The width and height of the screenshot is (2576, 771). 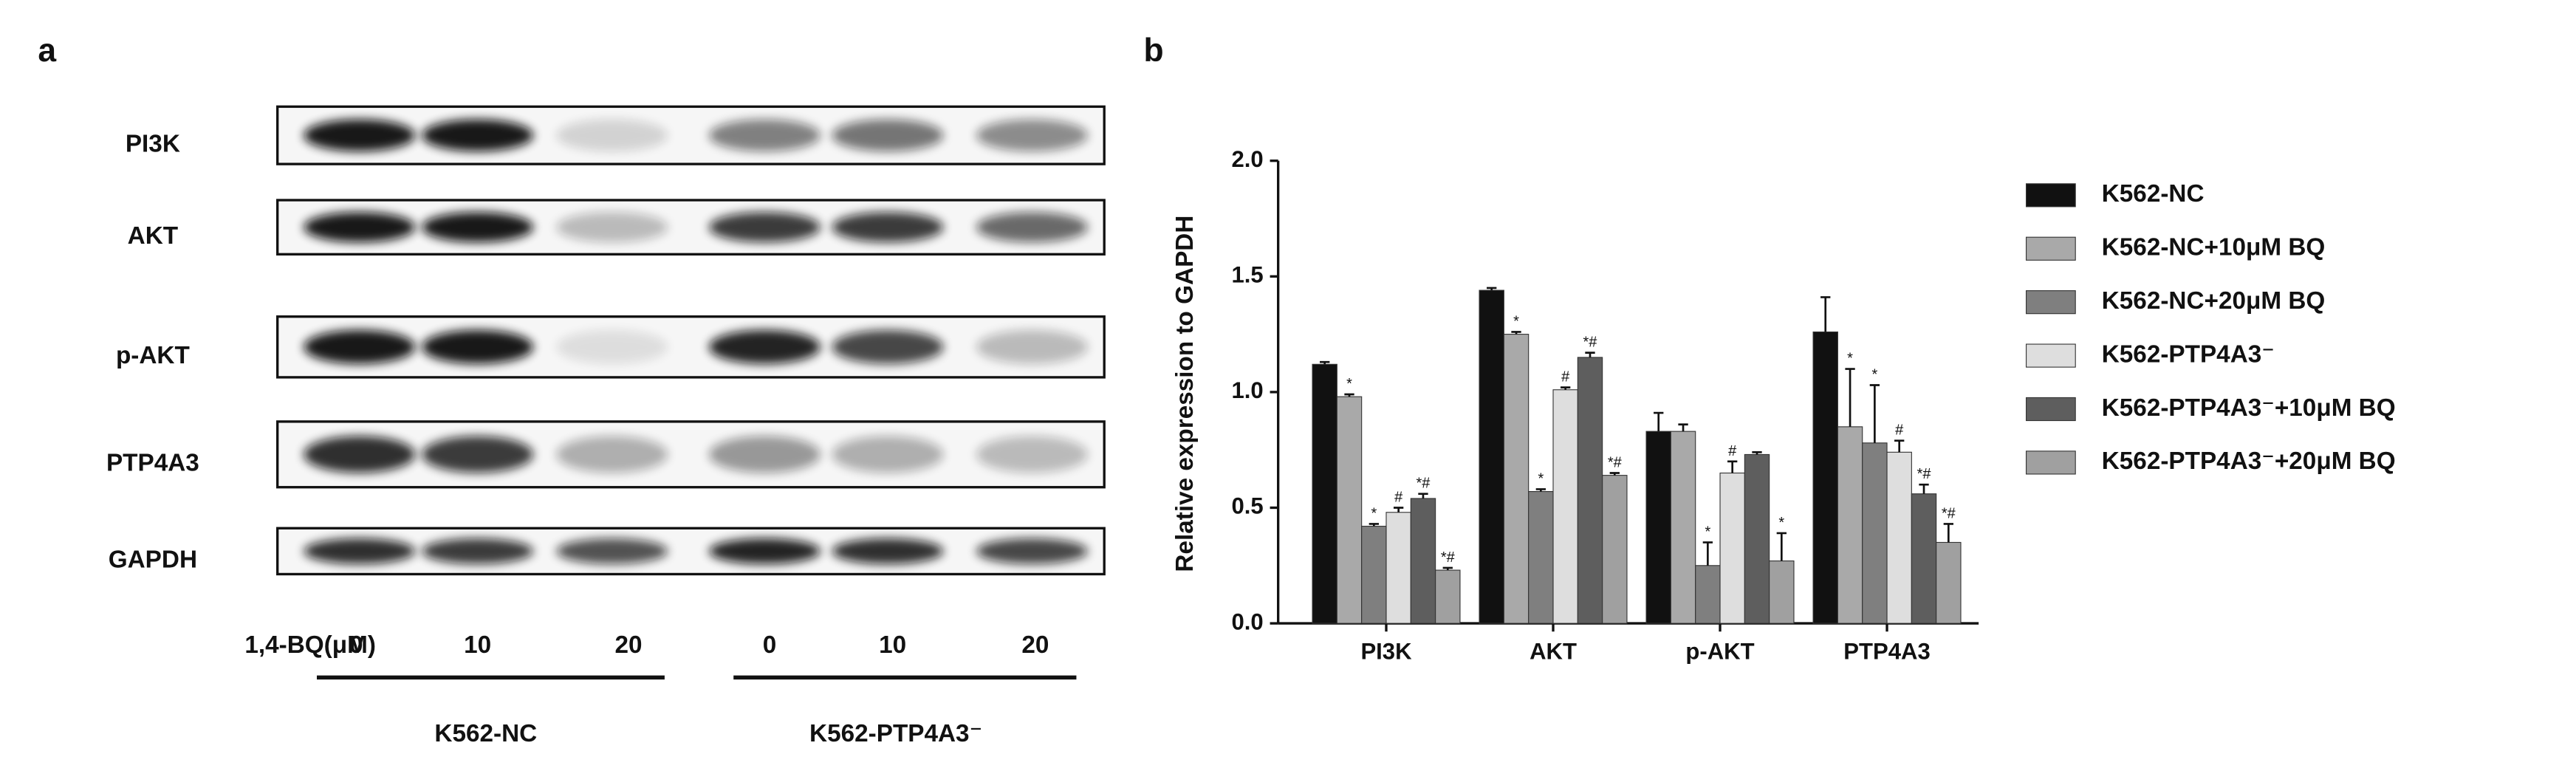 I want to click on legend-label: K562-PTP4A3⁻+10μM BQ, so click(x=2249, y=408).